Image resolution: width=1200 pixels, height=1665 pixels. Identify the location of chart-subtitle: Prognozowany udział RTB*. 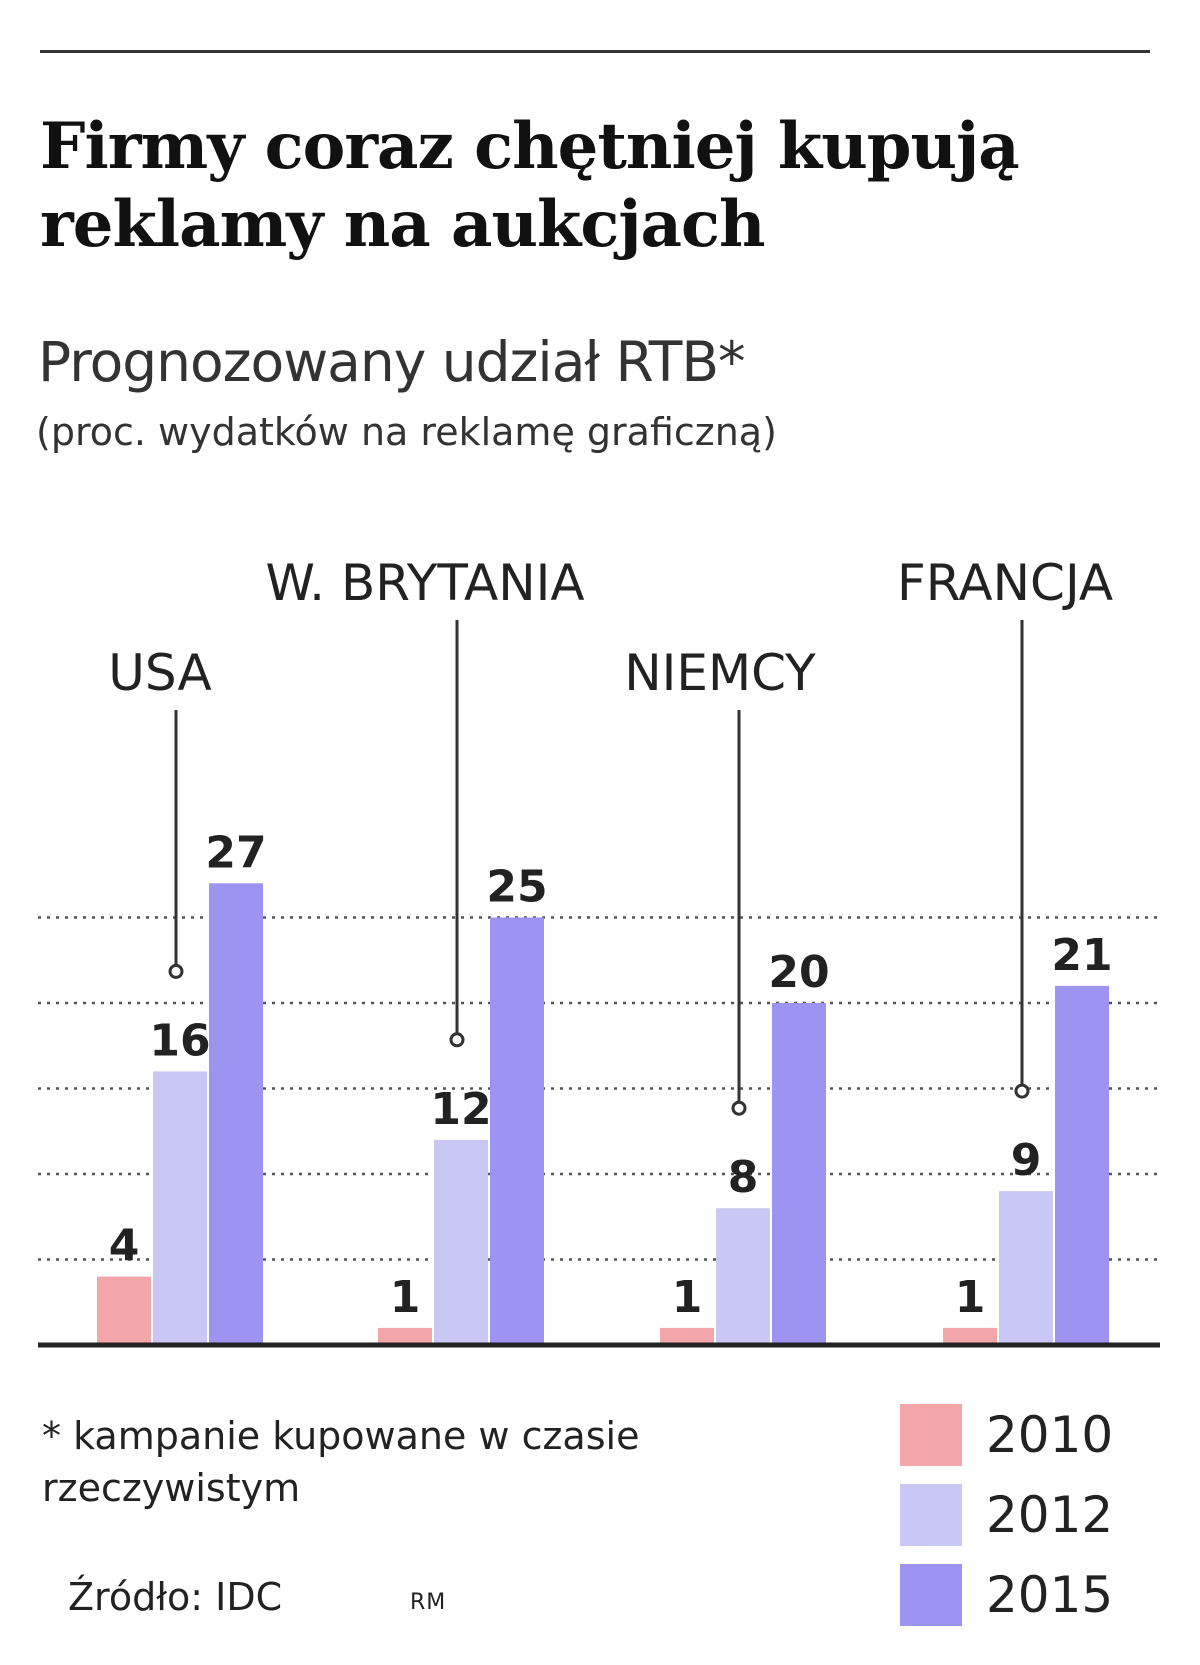
(392, 362).